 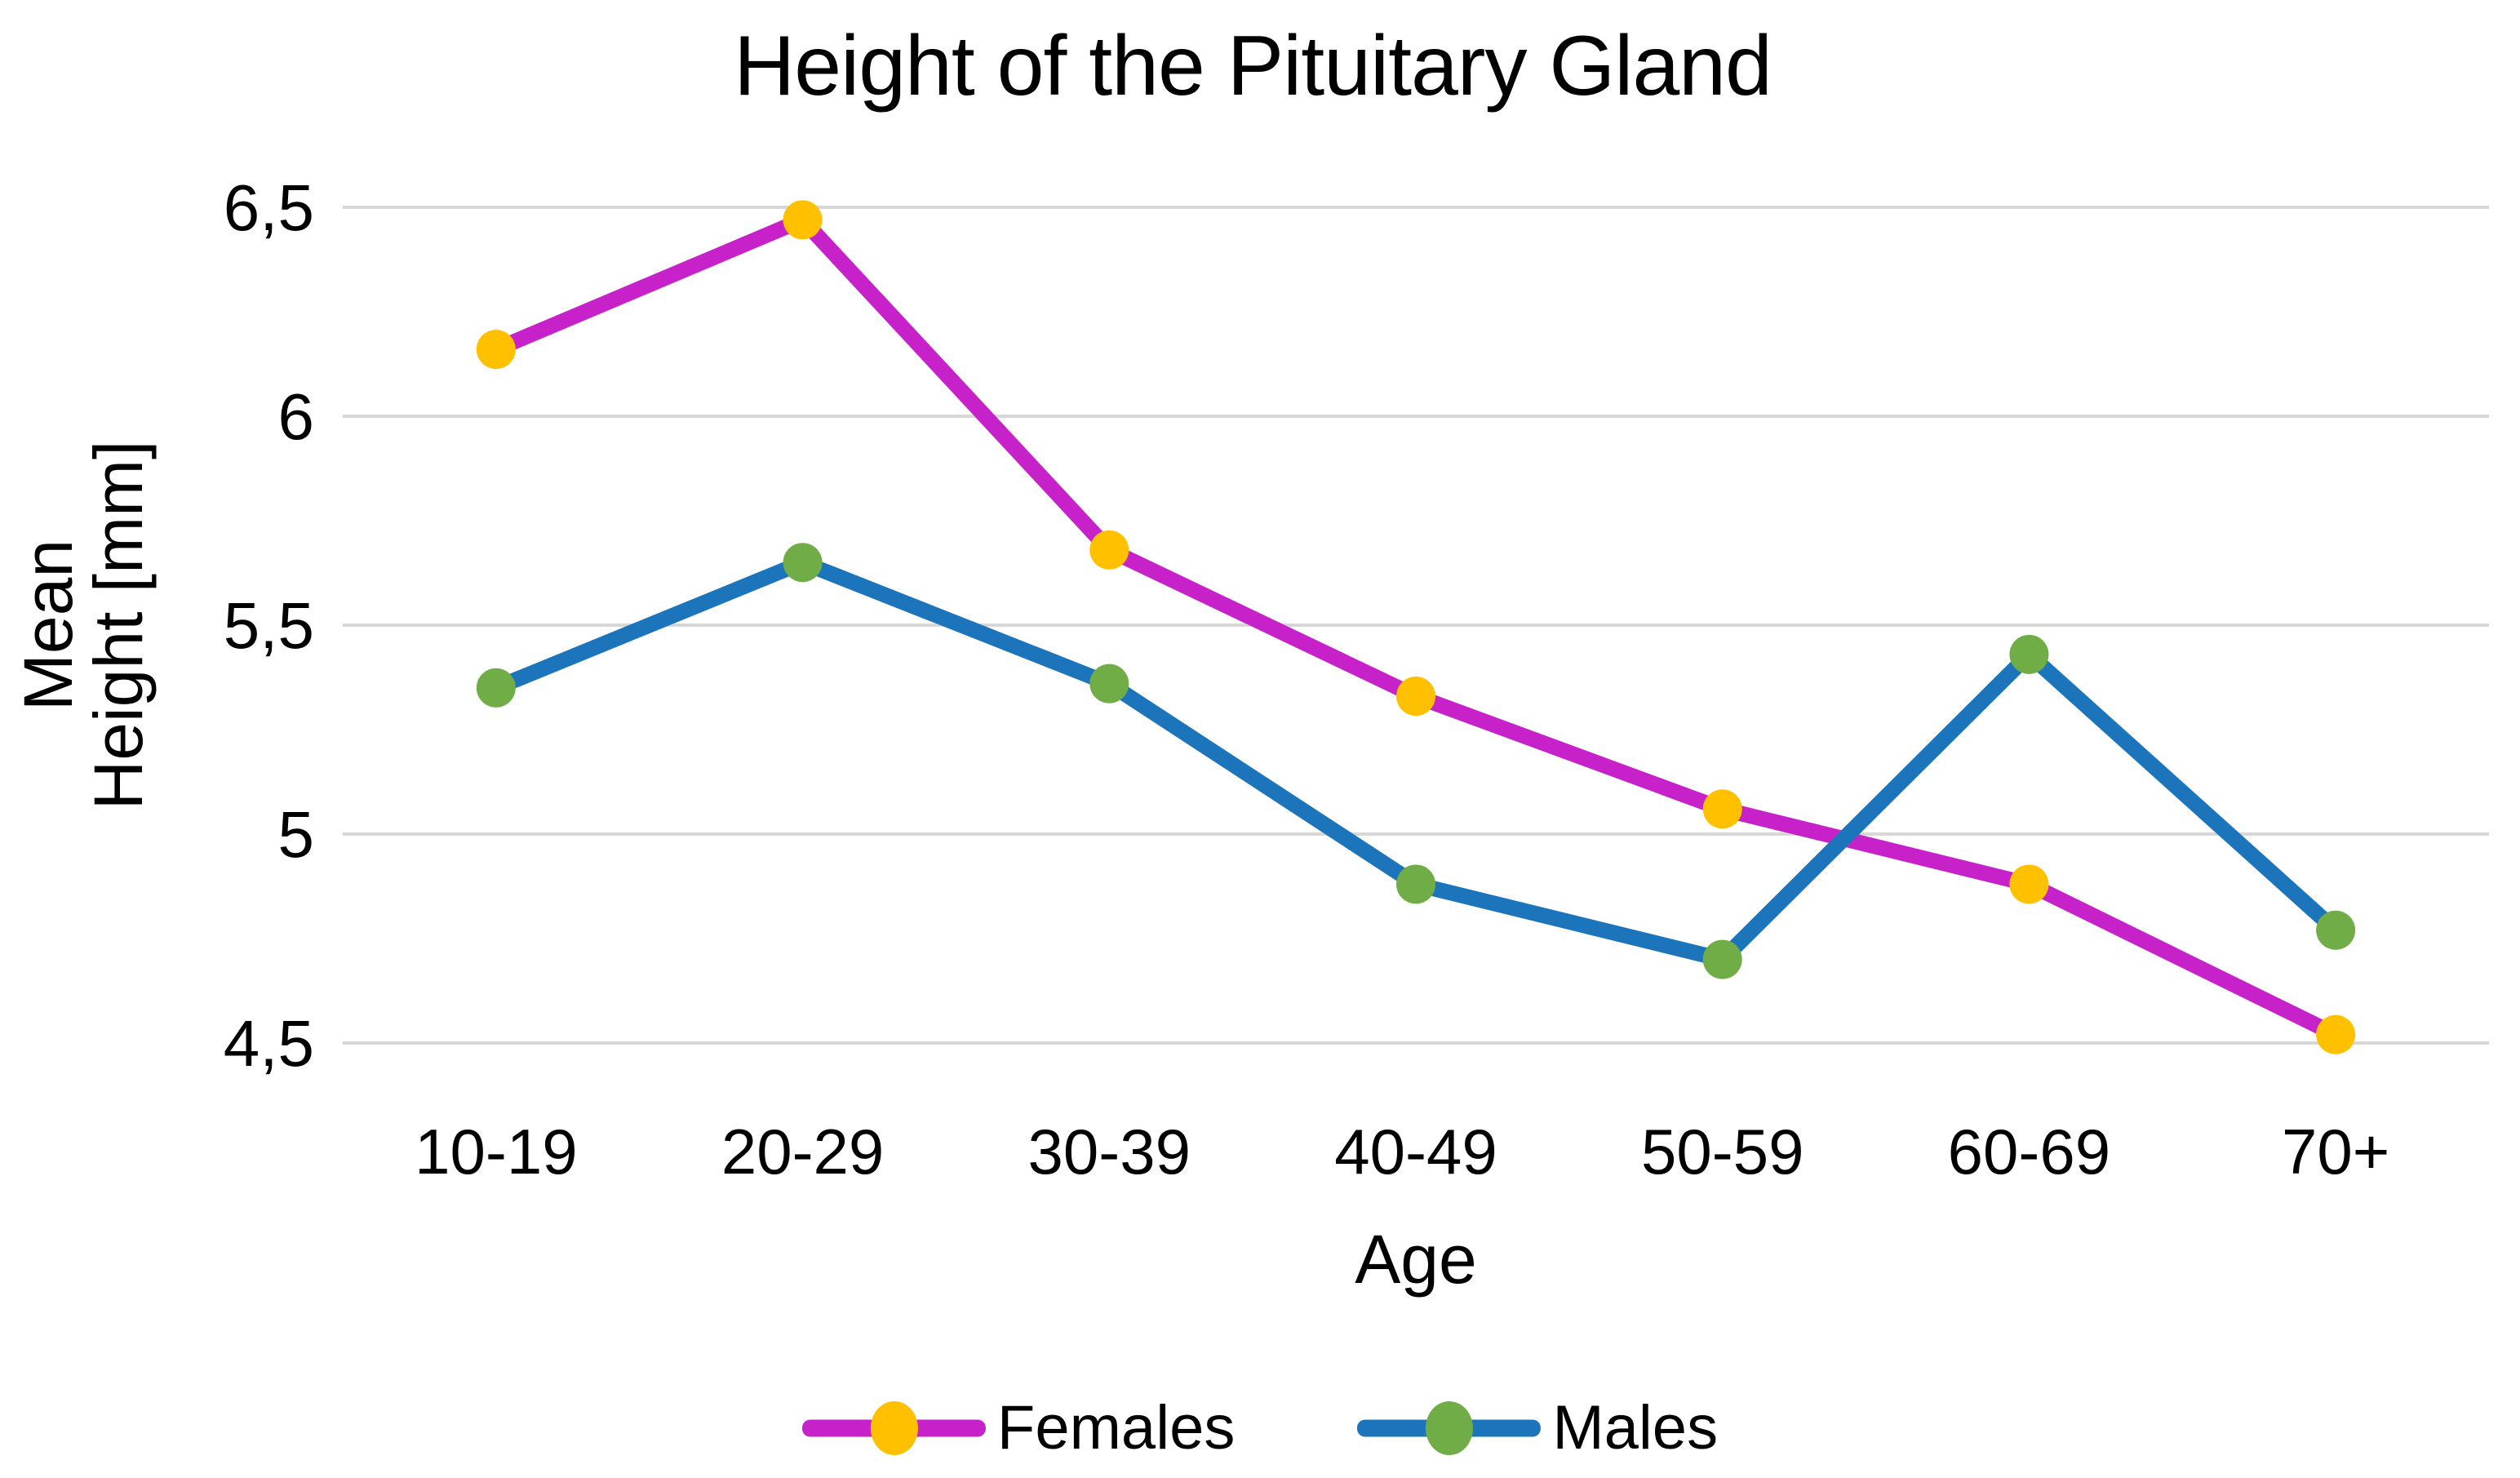 I want to click on legend-item-females: Females, so click(x=1019, y=1427).